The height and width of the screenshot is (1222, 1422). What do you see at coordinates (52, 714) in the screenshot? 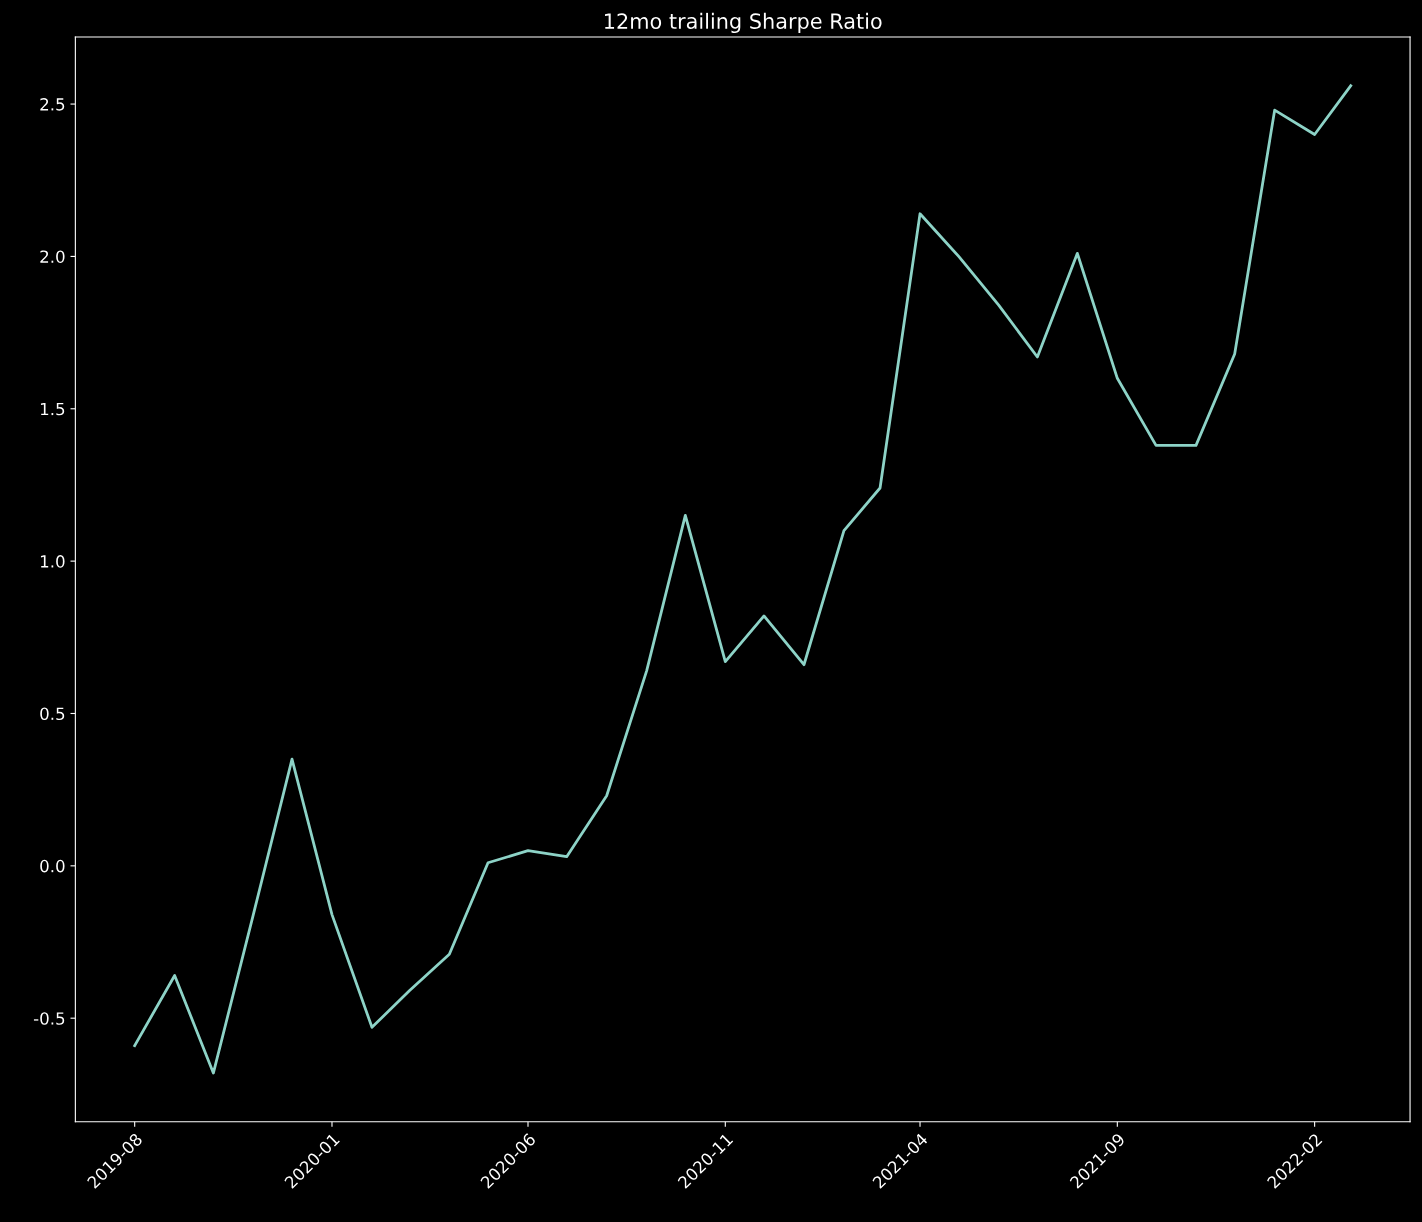
I see `y-tick-label: 0.5` at bounding box center [52, 714].